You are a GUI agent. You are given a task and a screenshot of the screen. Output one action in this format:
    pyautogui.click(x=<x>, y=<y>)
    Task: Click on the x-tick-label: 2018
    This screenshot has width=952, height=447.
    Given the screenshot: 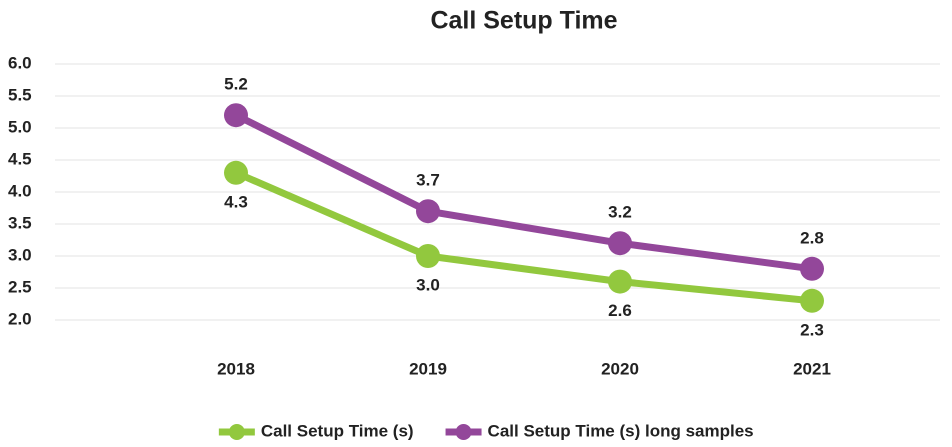 What is the action you would take?
    pyautogui.click(x=236, y=368)
    